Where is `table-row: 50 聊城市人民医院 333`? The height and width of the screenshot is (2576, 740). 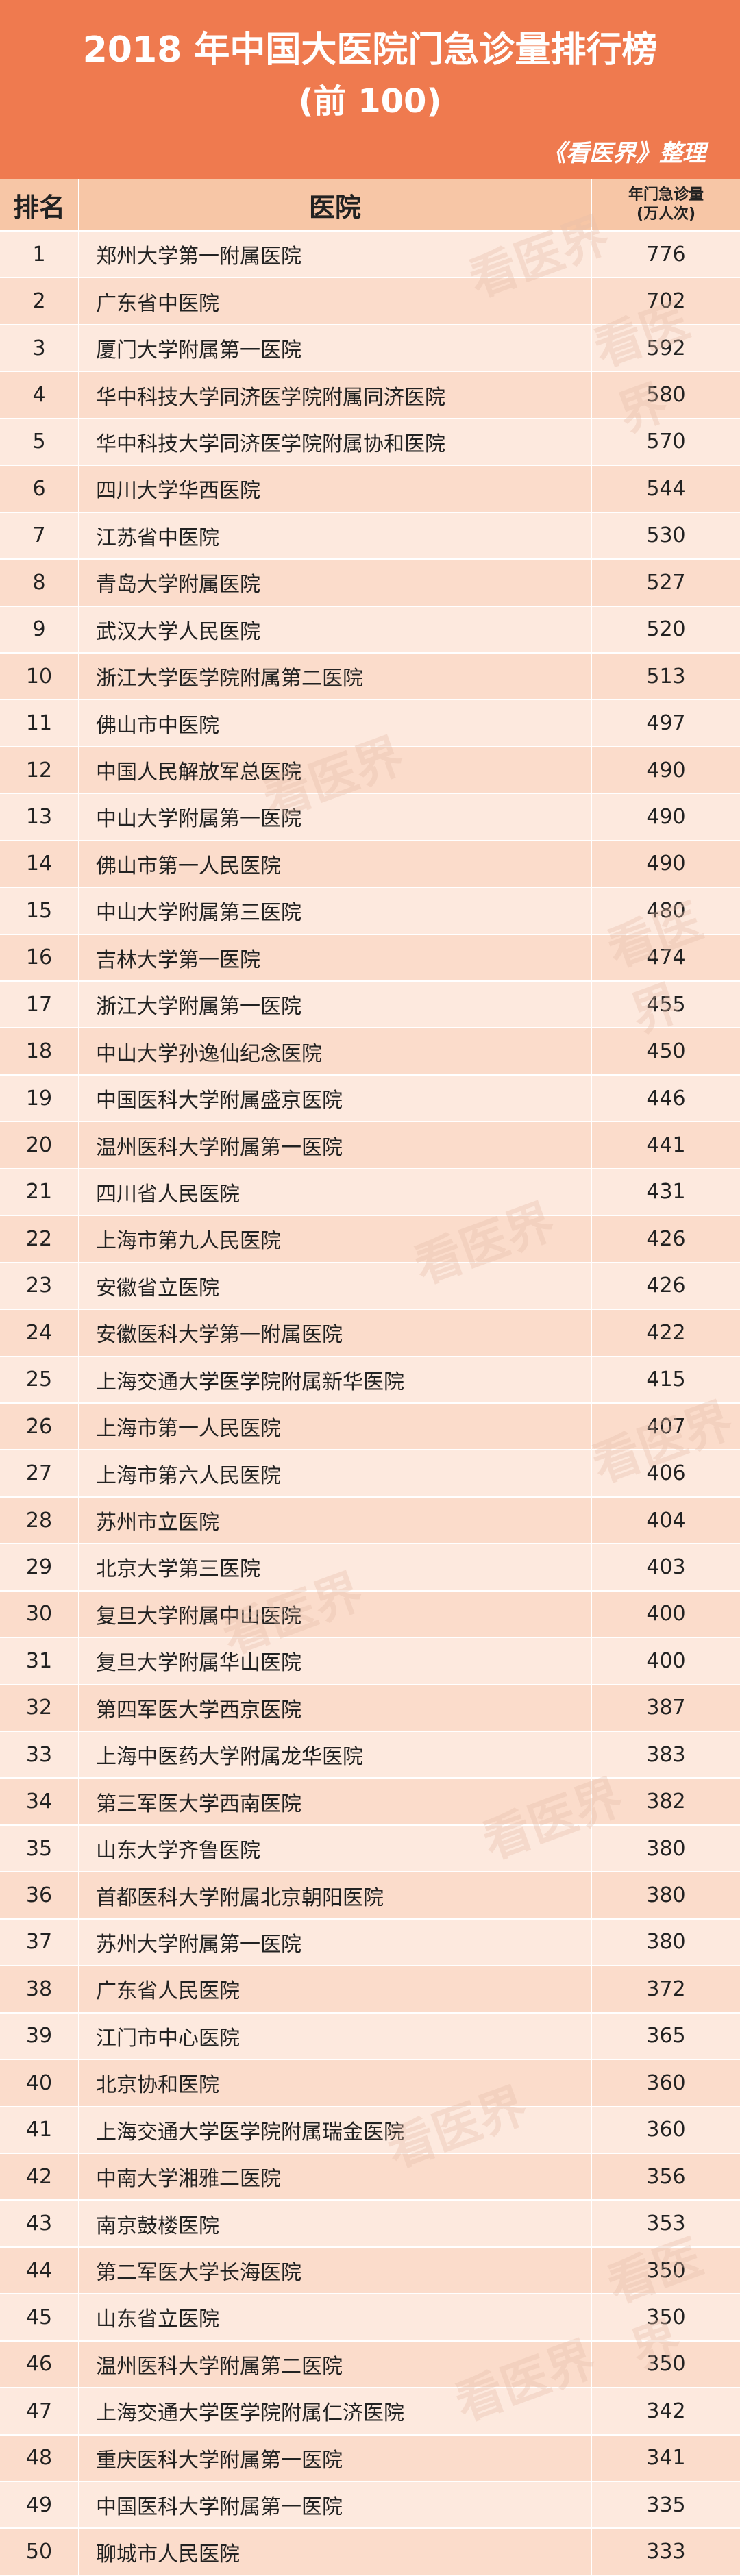
table-row: 50 聊城市人民医院 333 is located at coordinates (370, 2552).